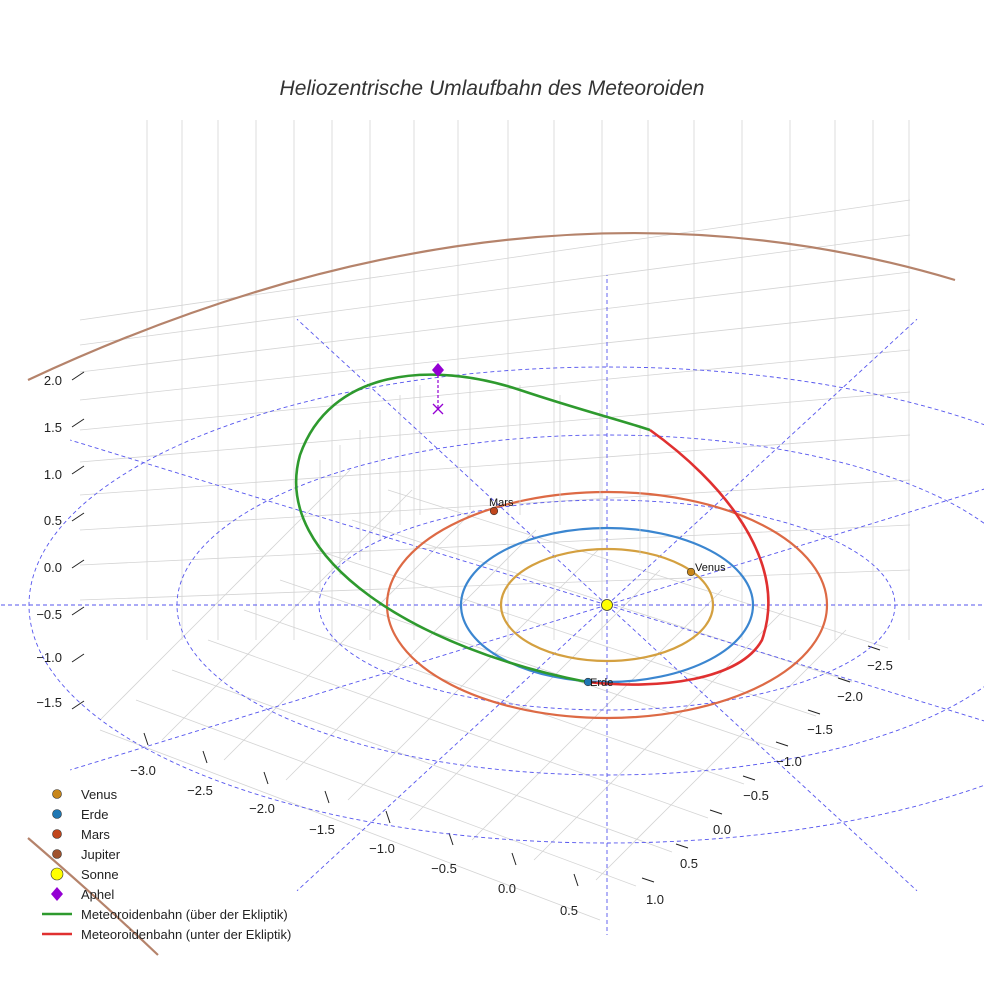  I want to click on mars-label: Mars, so click(501, 503).